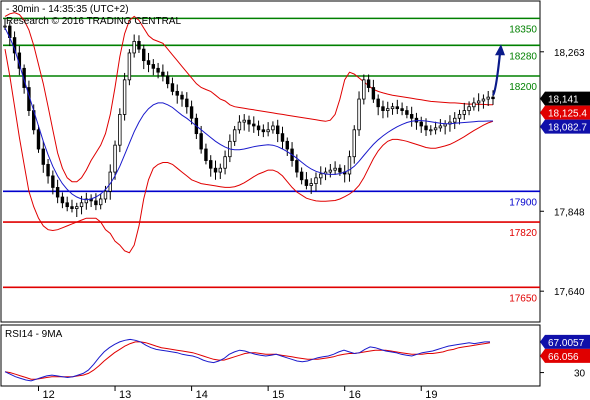 The image size is (590, 400). I want to click on x-tick-label-16: 16, so click(355, 394).